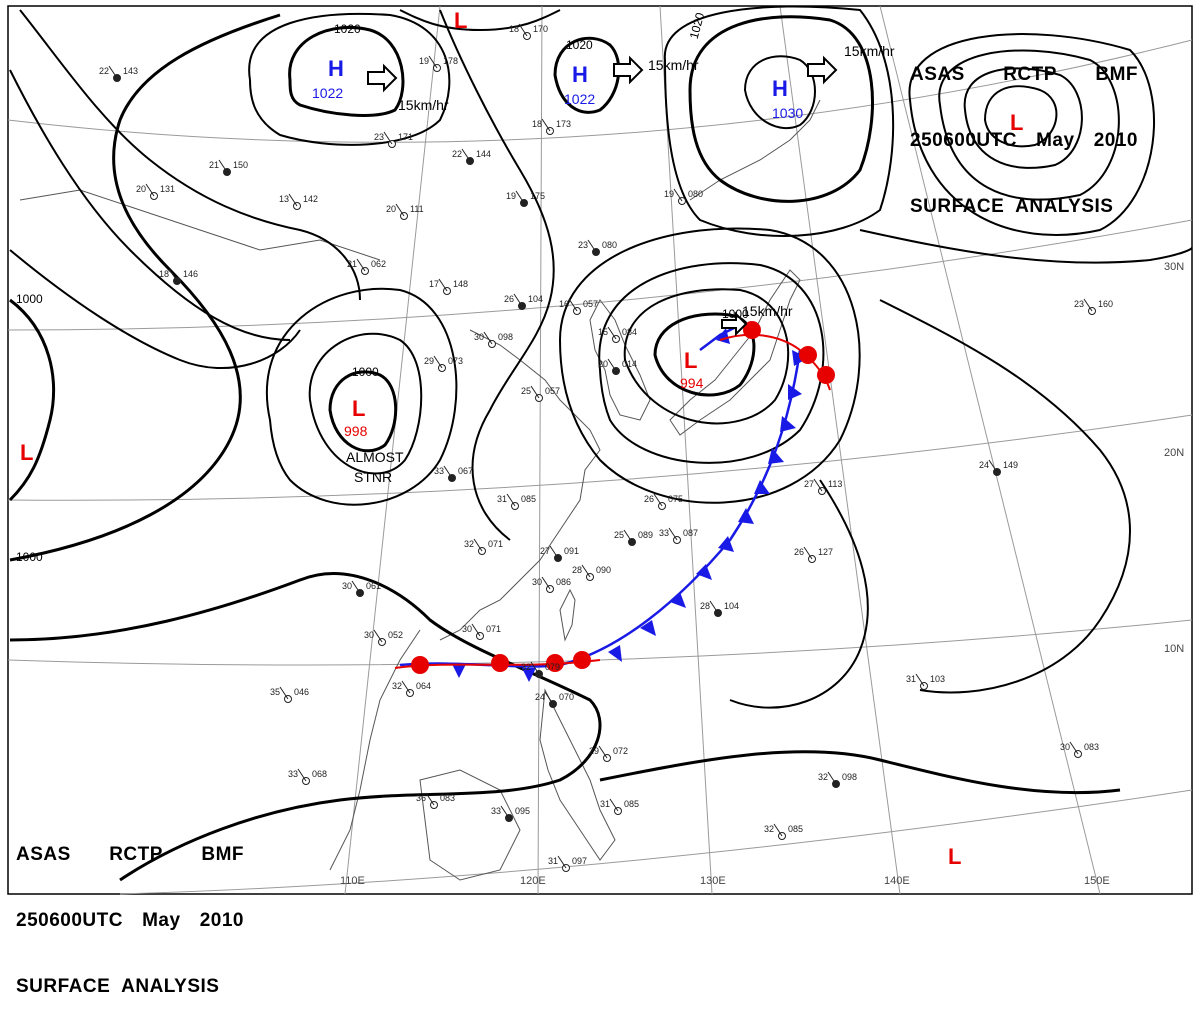 The height and width of the screenshot is (1020, 1200). Describe the element at coordinates (1105, 304) in the screenshot. I see `station-pressure: 160` at that location.